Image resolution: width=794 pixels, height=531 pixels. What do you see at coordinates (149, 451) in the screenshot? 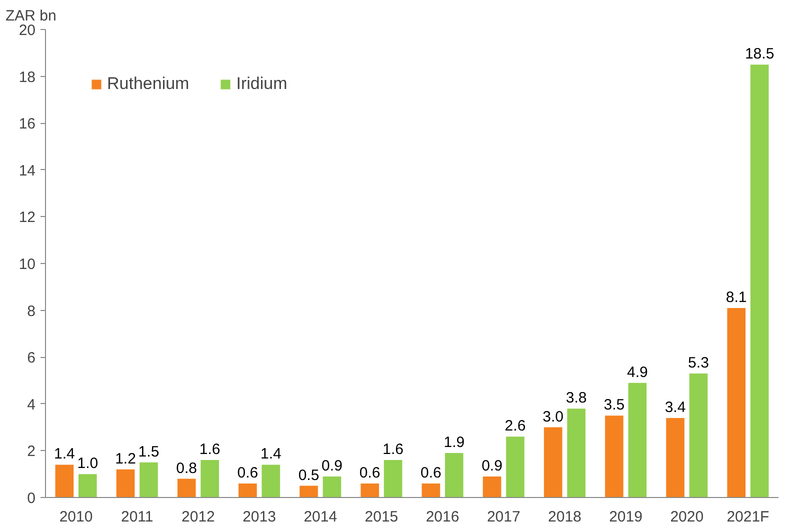
I see `data-label: 1.5` at bounding box center [149, 451].